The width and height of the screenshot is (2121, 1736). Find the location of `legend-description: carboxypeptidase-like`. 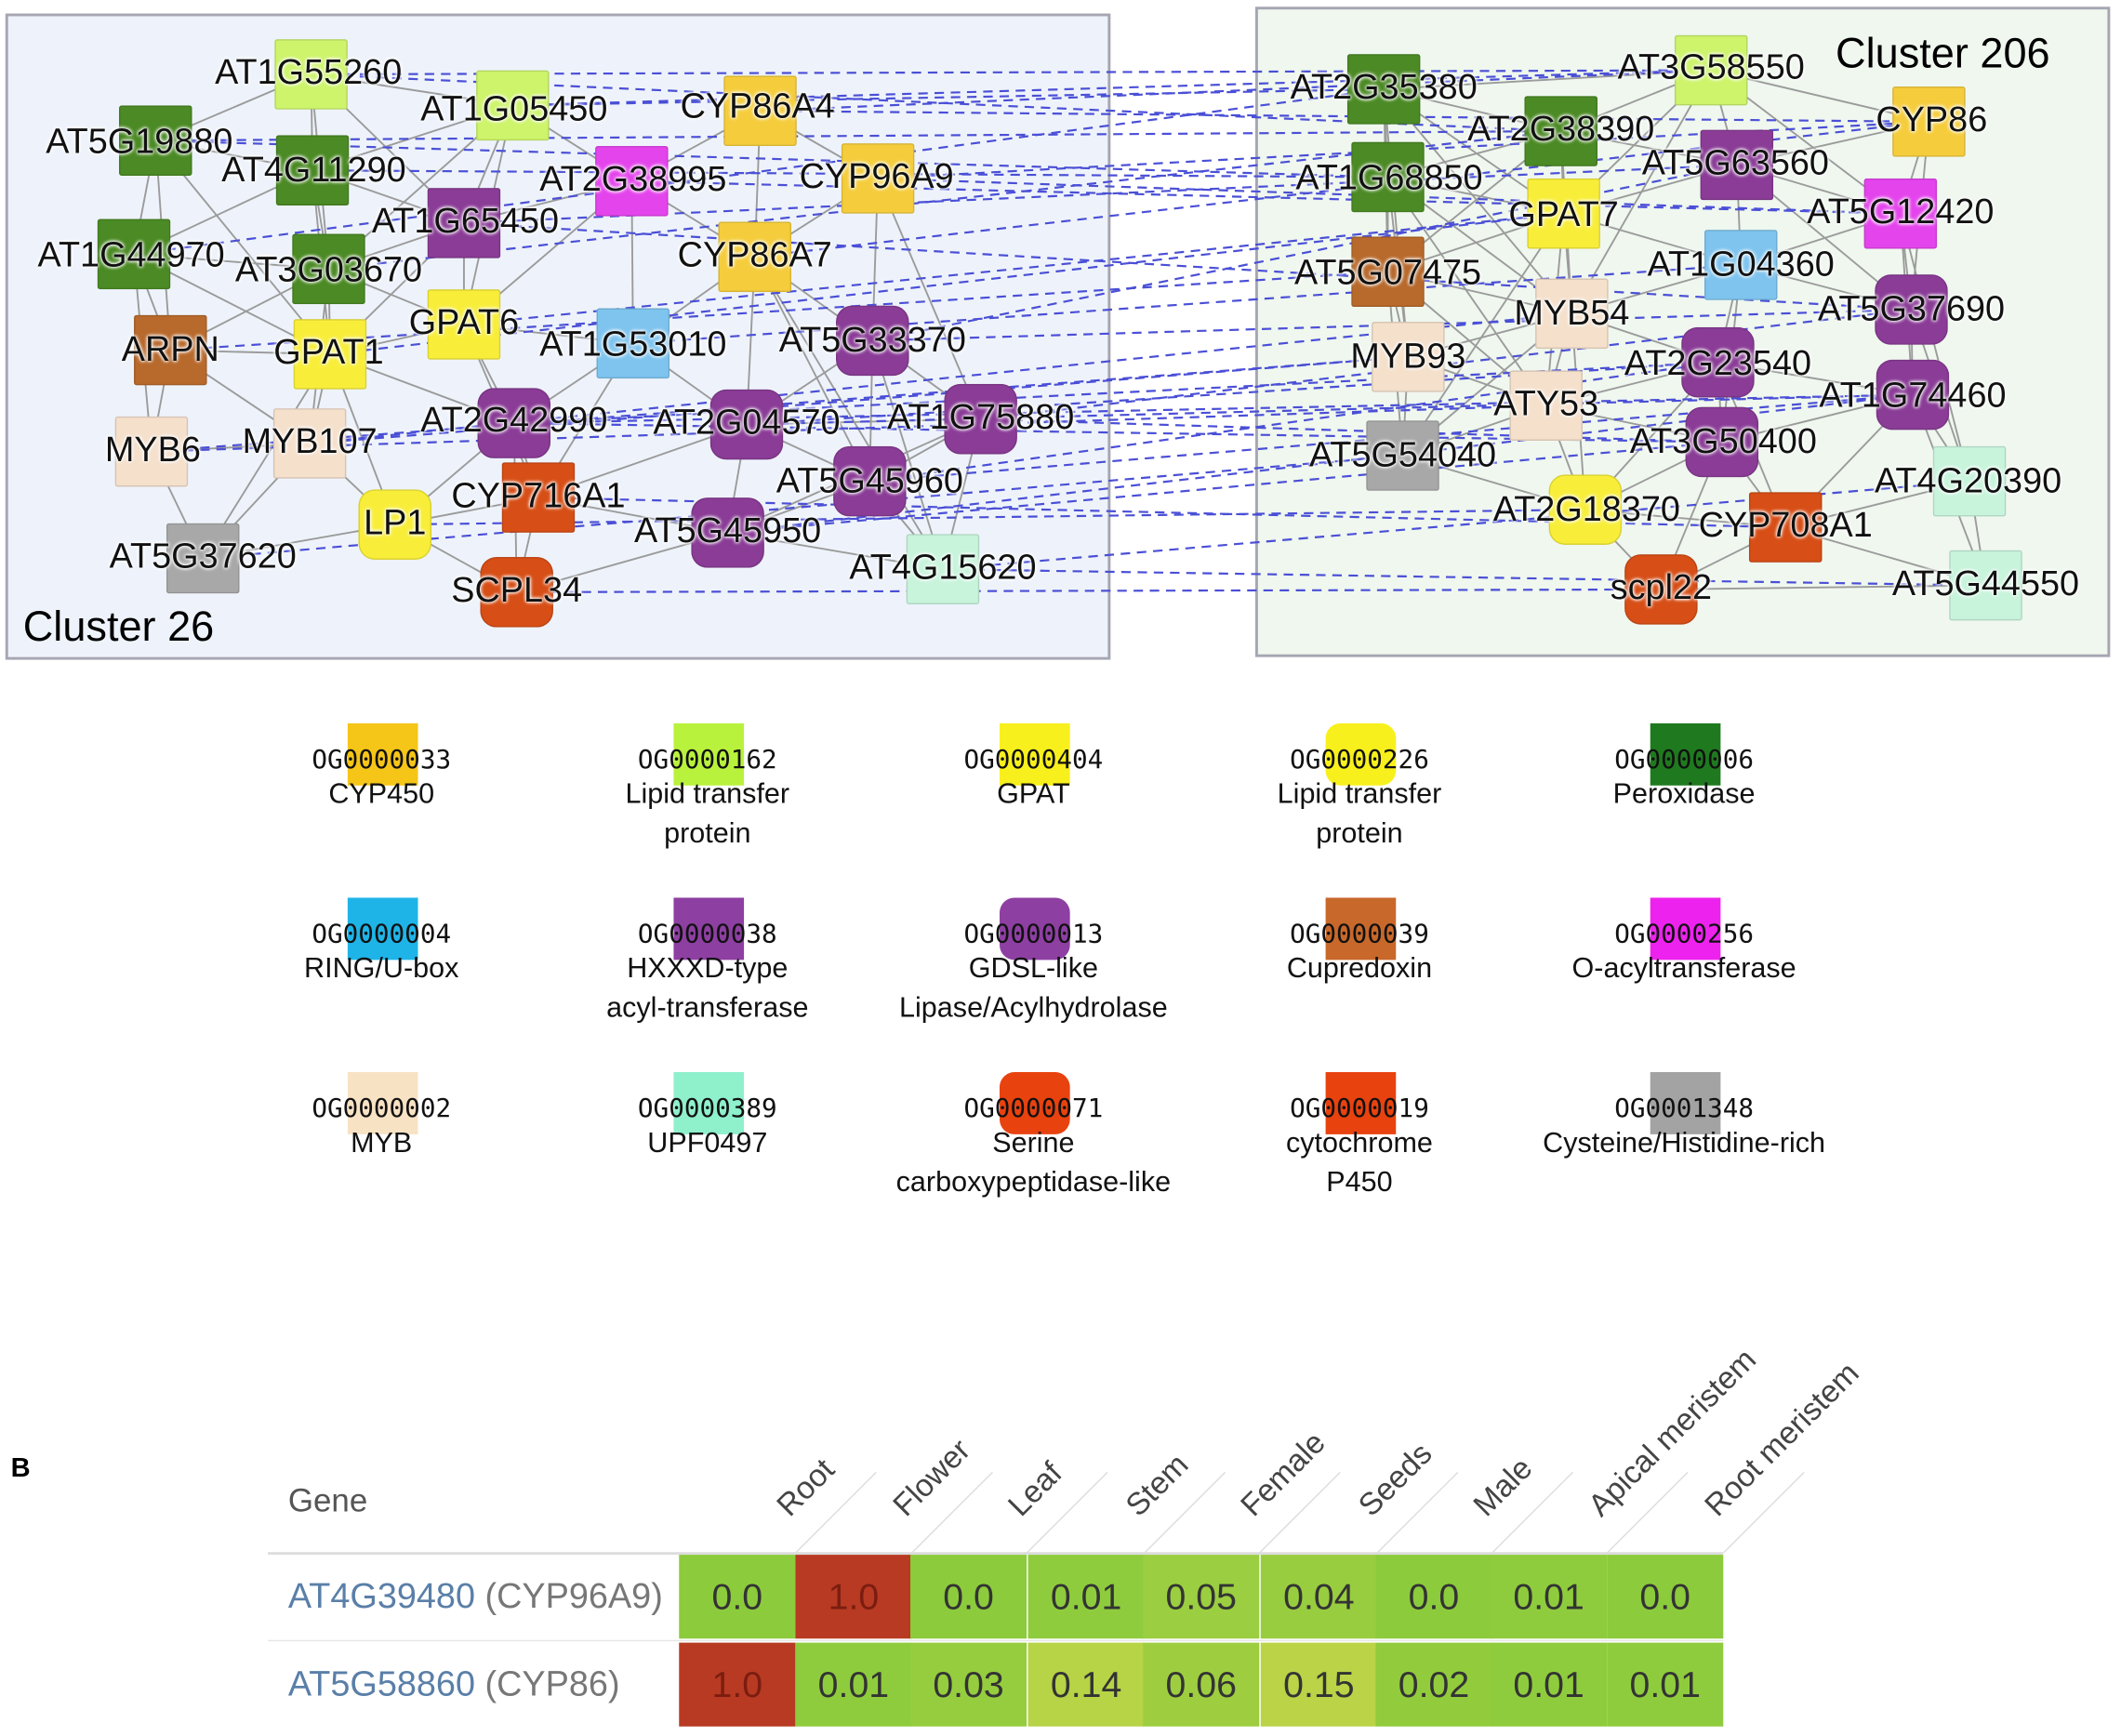

legend-description: carboxypeptidase-like is located at coordinates (1033, 1182).